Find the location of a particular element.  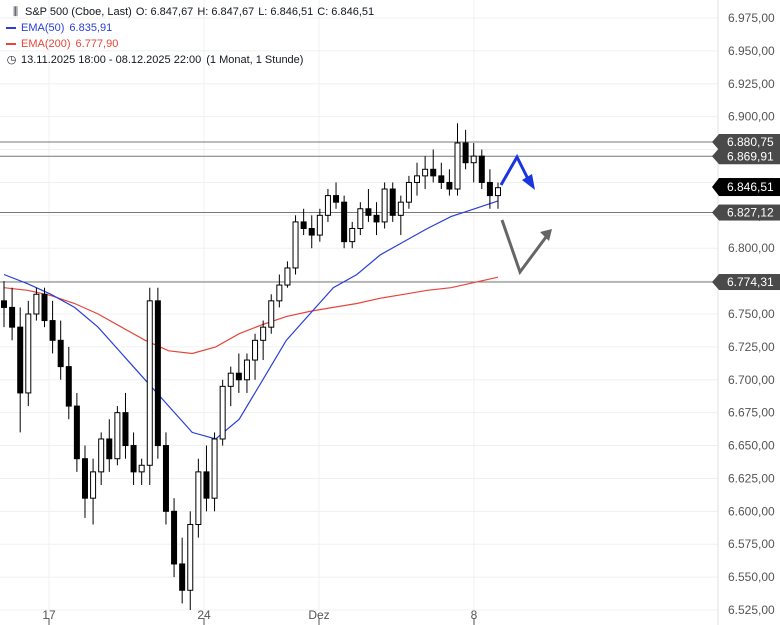

ema50-swatch is located at coordinates (11, 28).